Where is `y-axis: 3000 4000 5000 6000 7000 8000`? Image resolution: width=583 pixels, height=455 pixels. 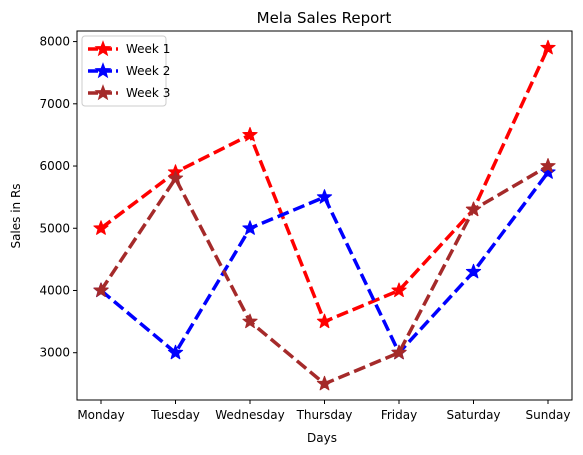 y-axis: 3000 4000 5000 6000 7000 8000 is located at coordinates (58, 197).